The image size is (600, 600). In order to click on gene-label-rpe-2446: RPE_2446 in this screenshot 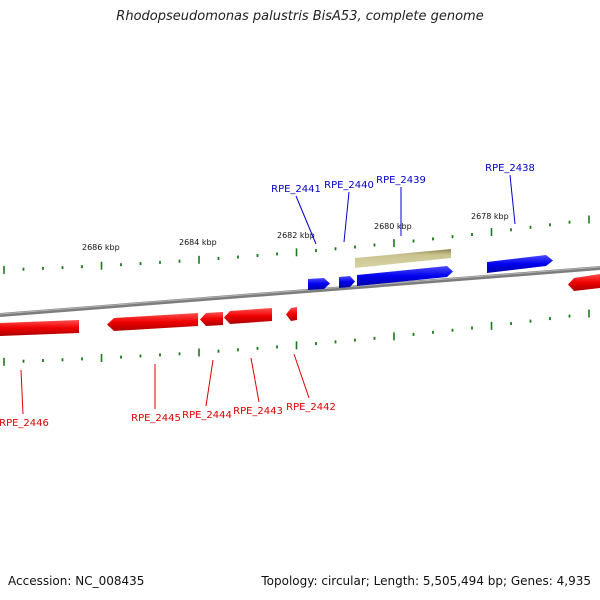, I will do `click(24, 423)`.